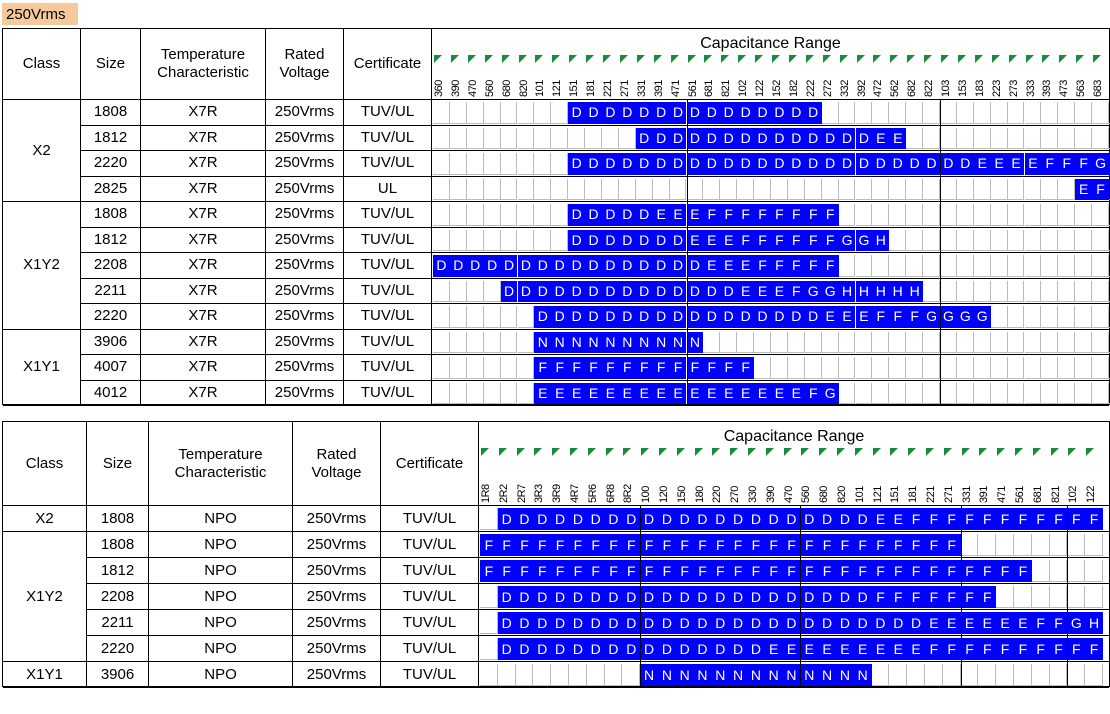 The height and width of the screenshot is (714, 1110). Describe the element at coordinates (1047, 88) in the screenshot. I see `cap-label: 393` at that location.